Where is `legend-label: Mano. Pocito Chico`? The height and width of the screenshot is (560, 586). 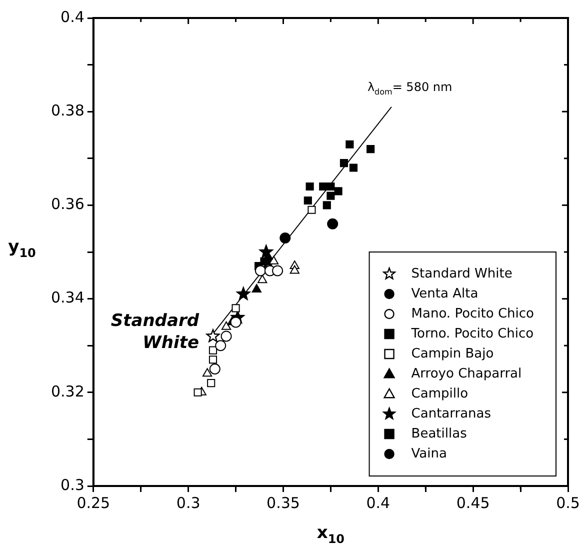
legend-label: Mano. Pocito Chico is located at coordinates (472, 314).